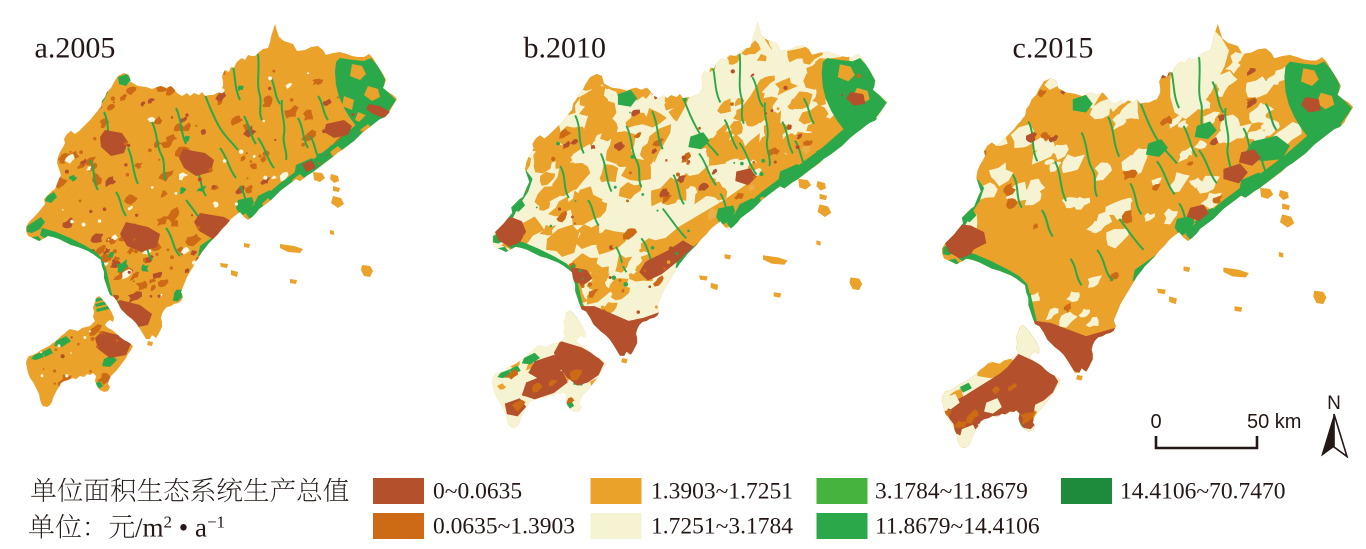 The width and height of the screenshot is (1366, 549). I want to click on svg-text: 11.8679~14.4106, so click(957, 527).